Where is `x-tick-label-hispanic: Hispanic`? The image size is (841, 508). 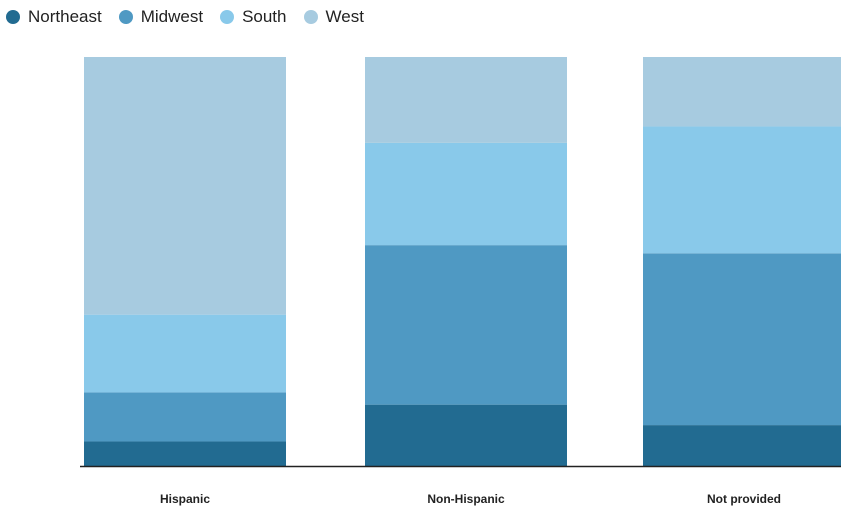
x-tick-label-hispanic: Hispanic is located at coordinates (185, 499).